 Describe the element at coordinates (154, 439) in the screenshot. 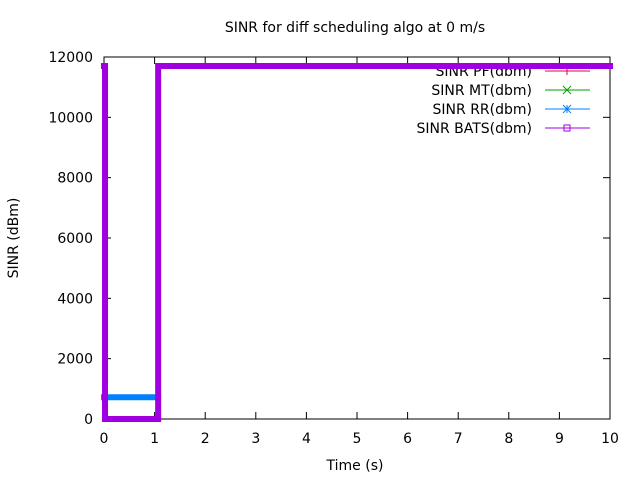

I see `x-tick-label: 1` at that location.